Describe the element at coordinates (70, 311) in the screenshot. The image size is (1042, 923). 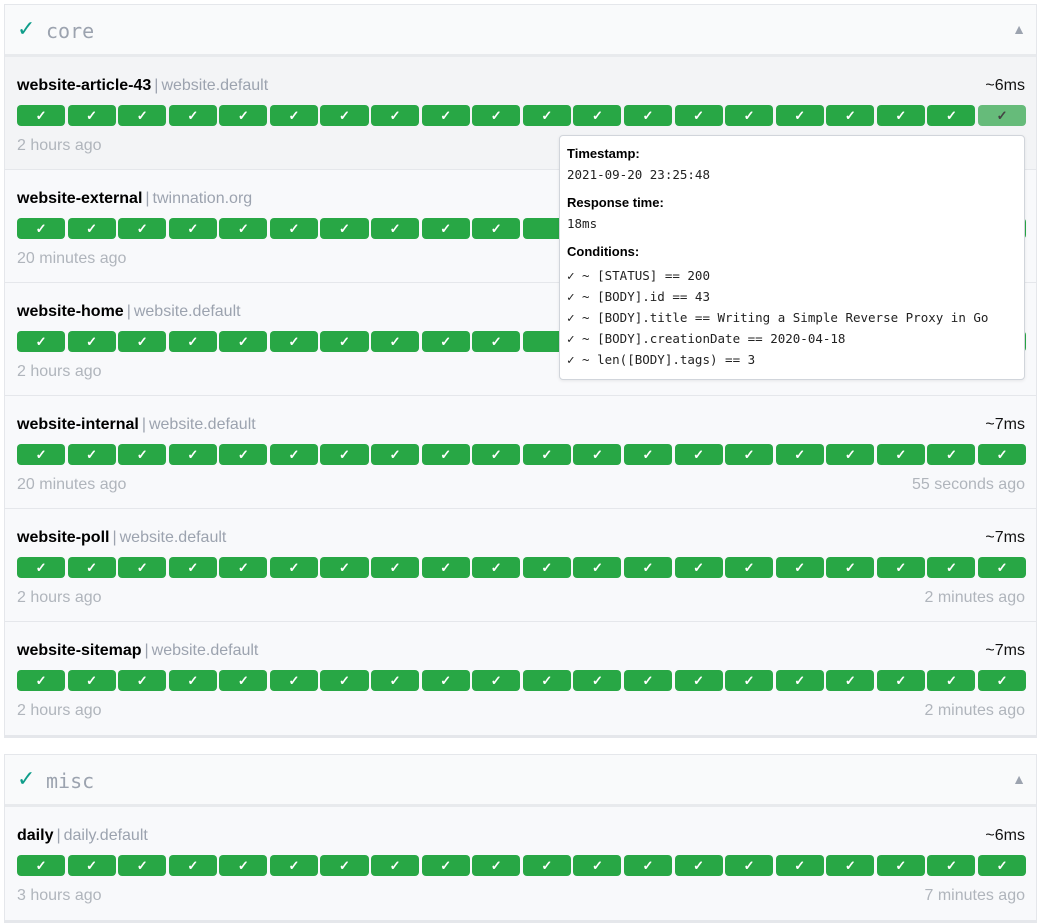
I see `endpoint-name: website-home` at that location.